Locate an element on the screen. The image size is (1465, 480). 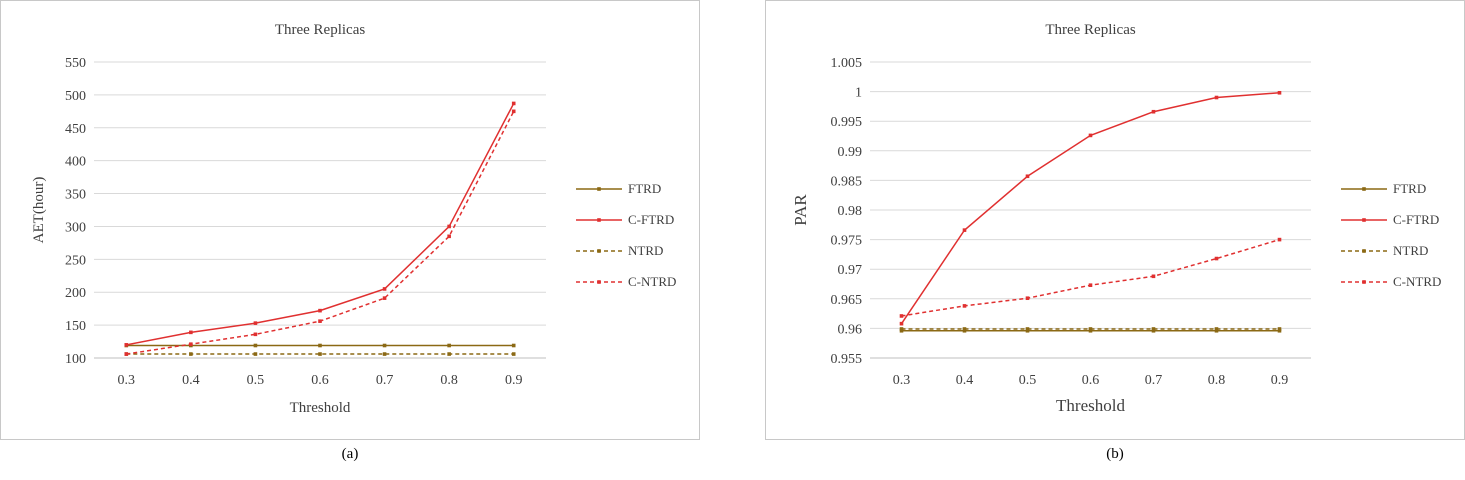
chart-a-x-tick-label: 0.9 is located at coordinates (514, 380).